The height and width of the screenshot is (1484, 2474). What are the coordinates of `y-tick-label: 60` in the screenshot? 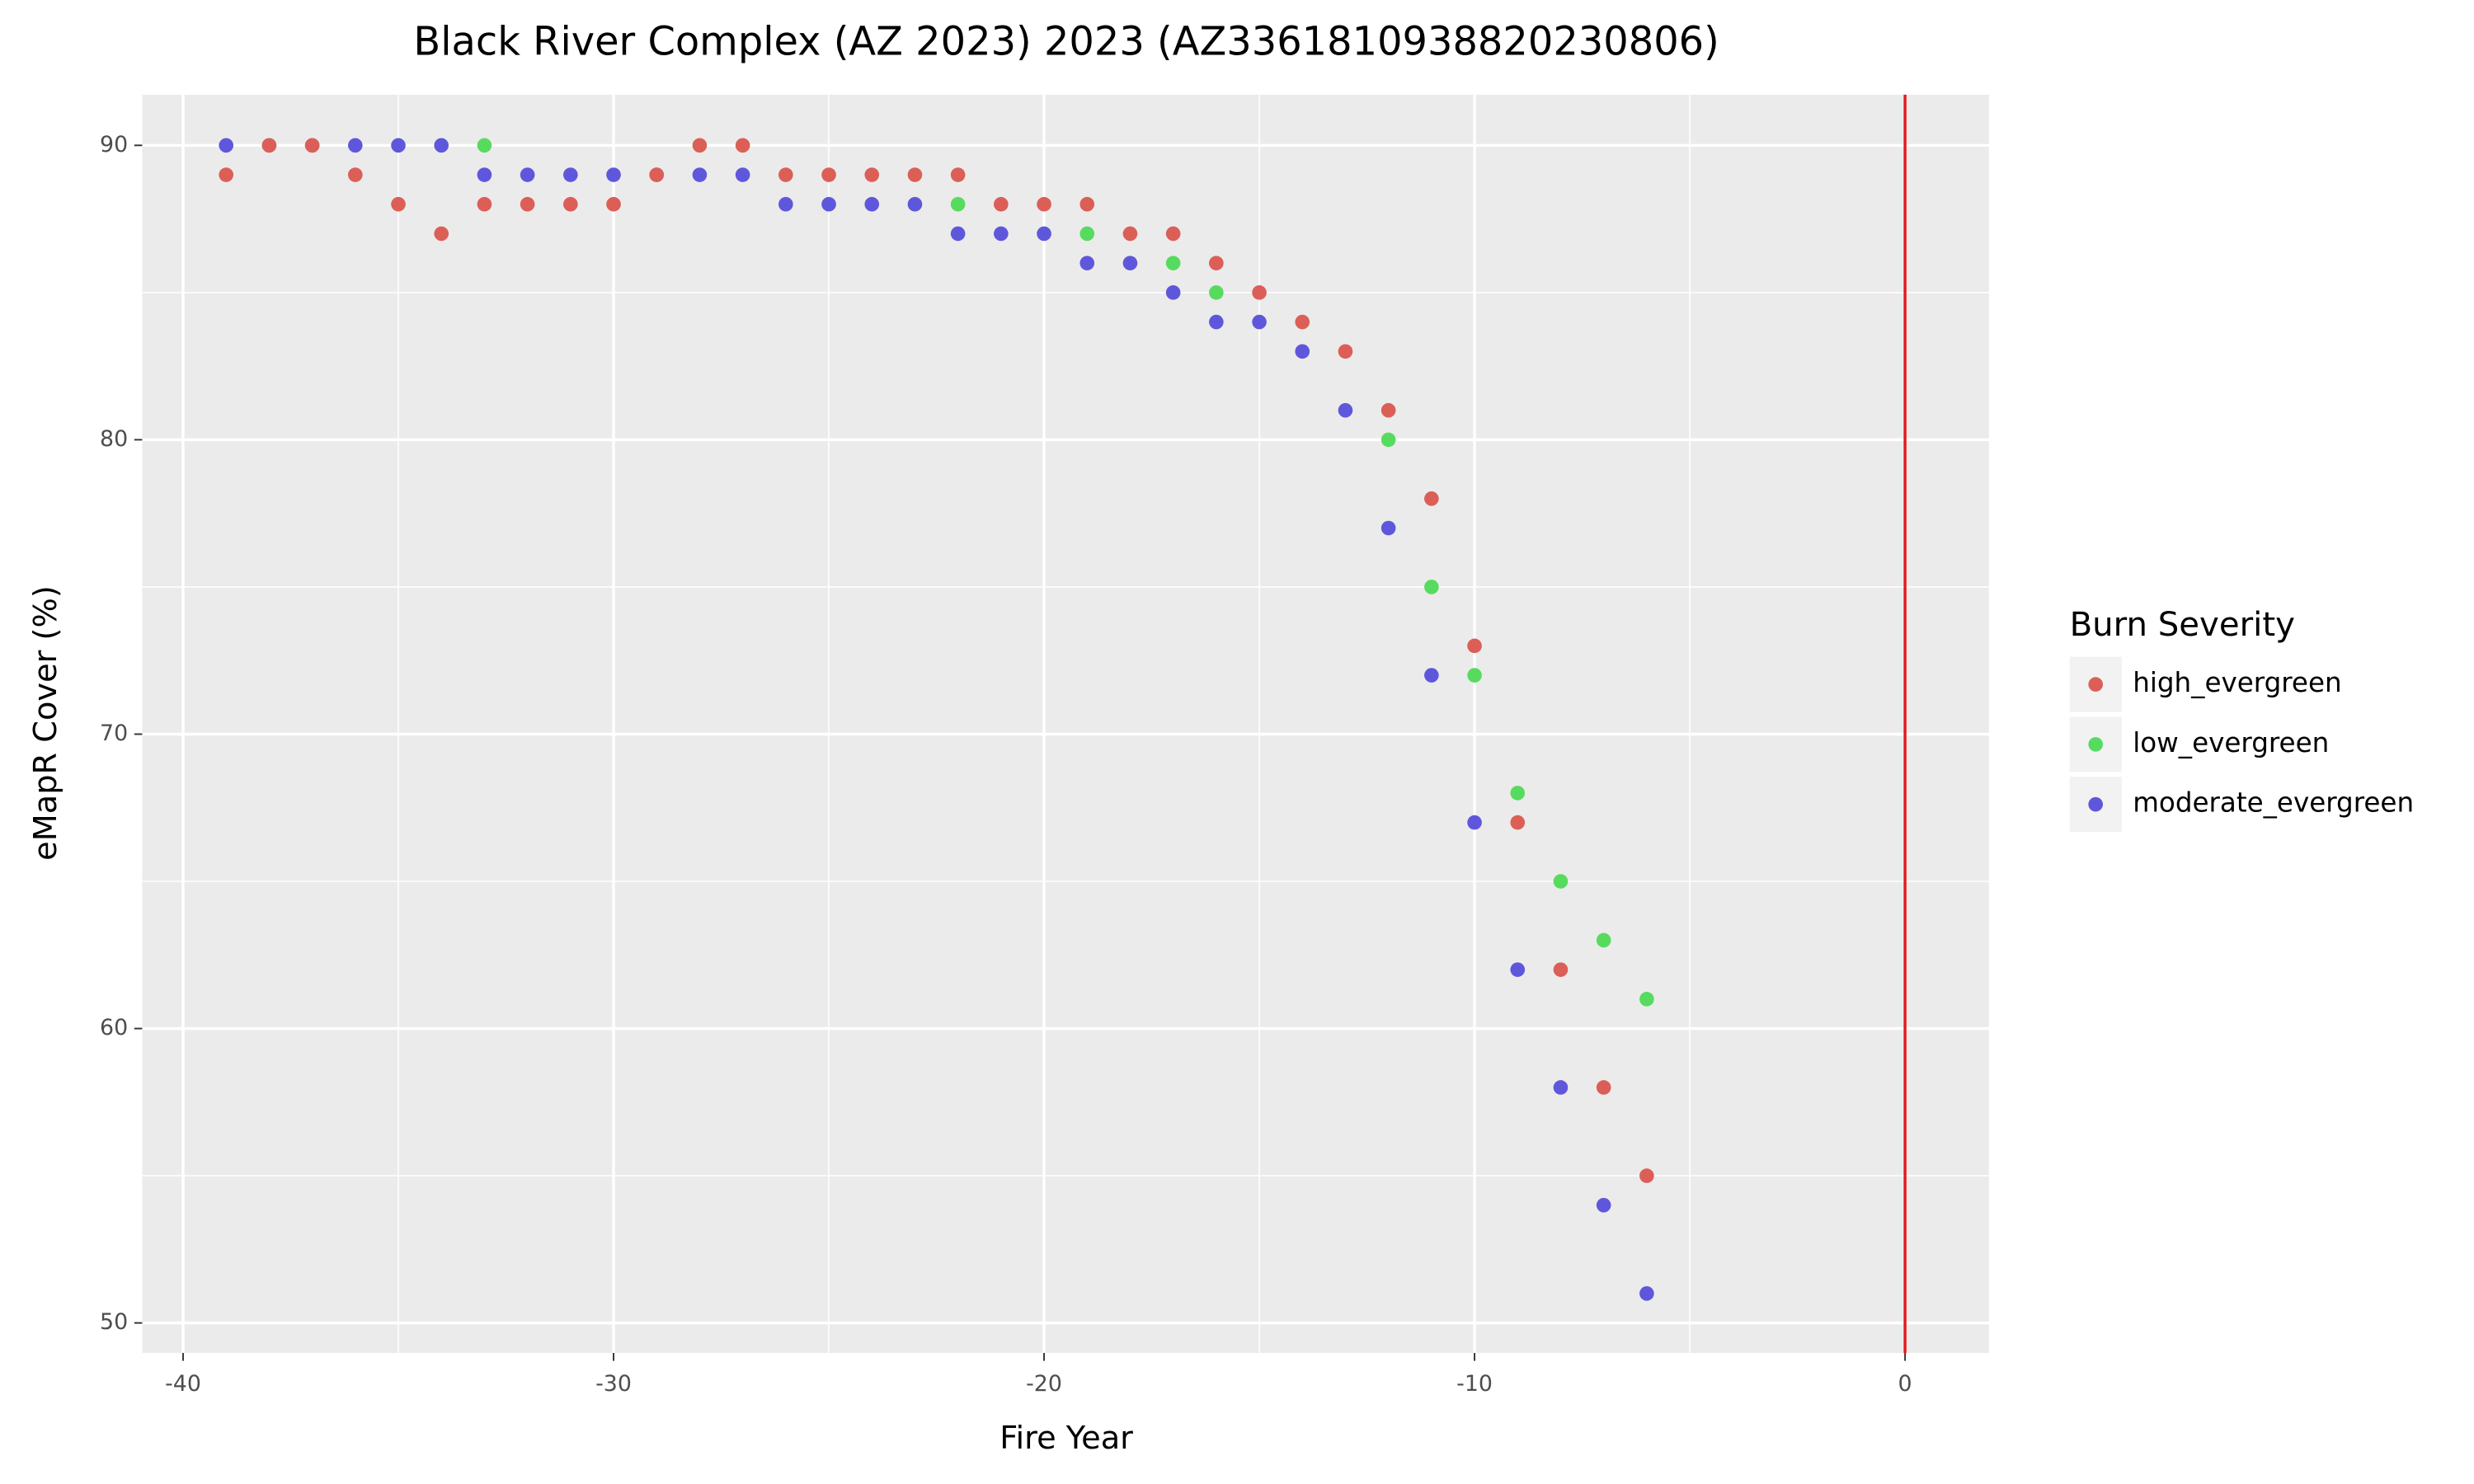 It's located at (114, 1027).